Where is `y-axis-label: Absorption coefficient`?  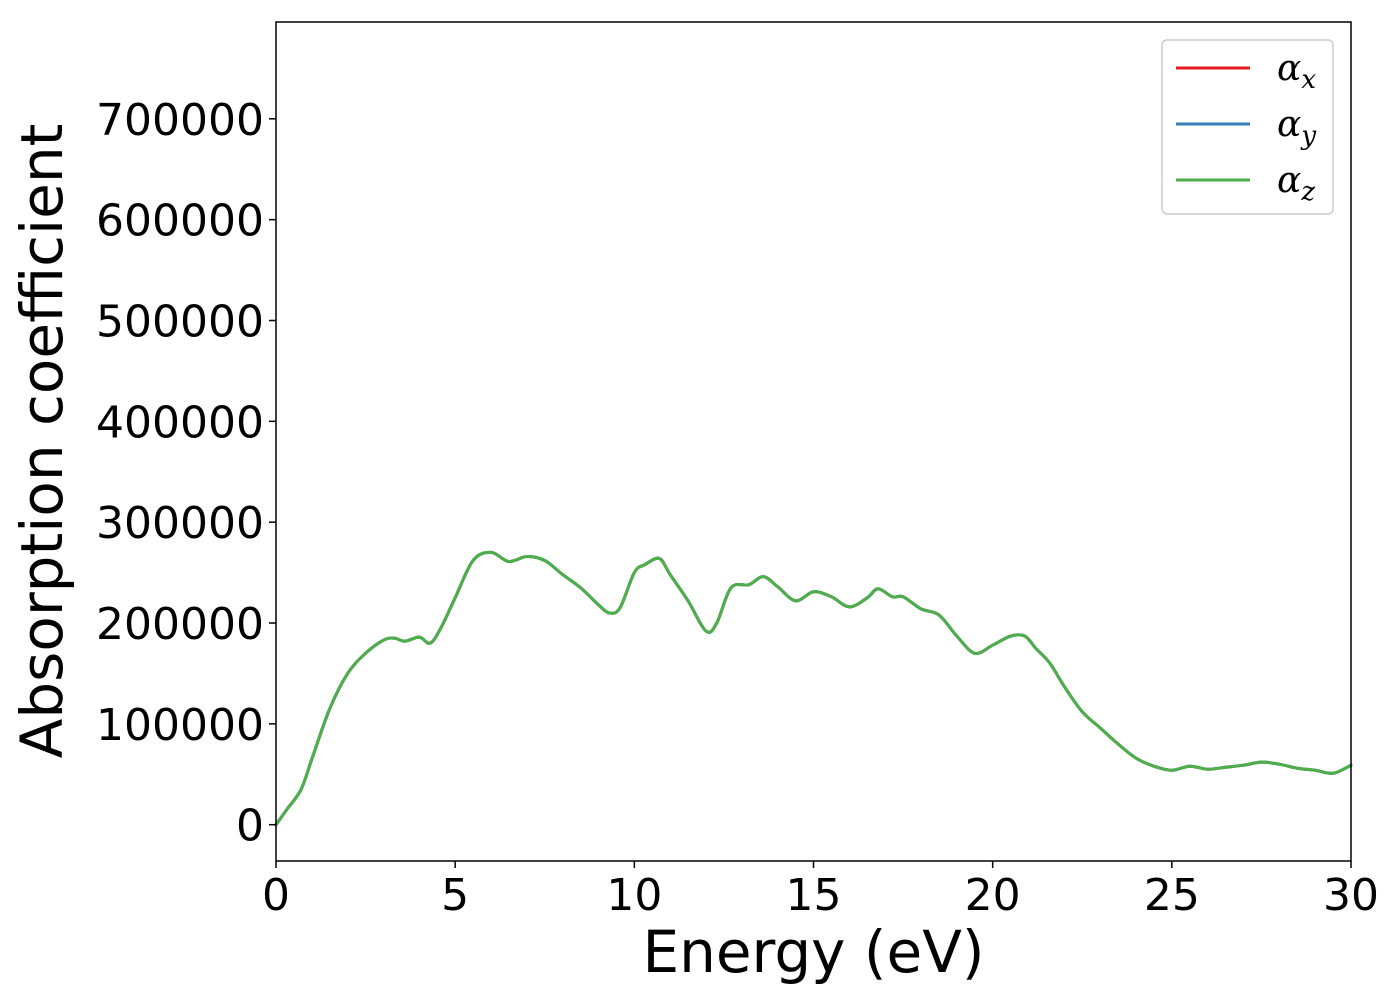
y-axis-label: Absorption coefficient is located at coordinates (42, 441).